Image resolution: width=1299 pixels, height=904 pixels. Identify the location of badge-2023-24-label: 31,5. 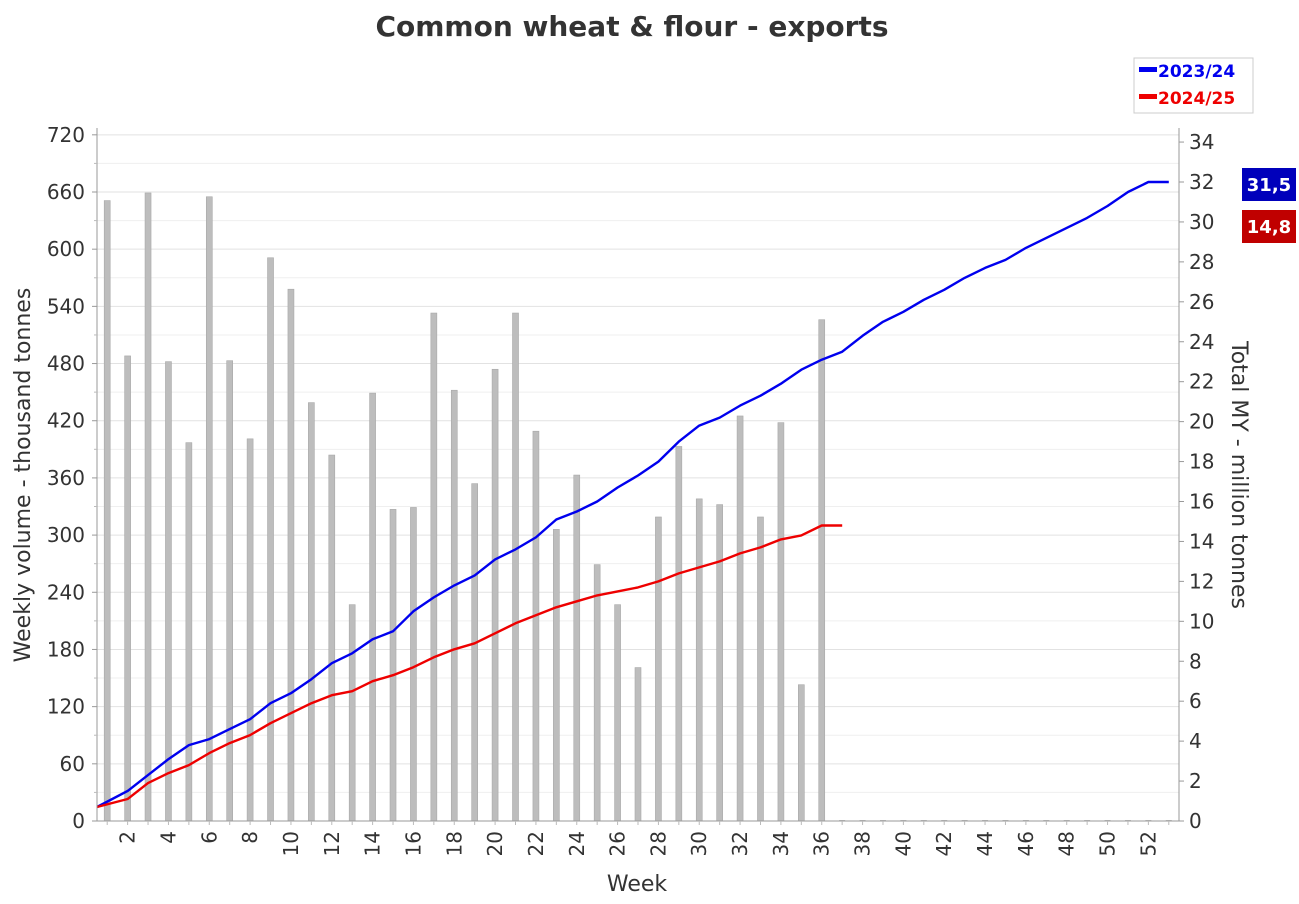
(1269, 185).